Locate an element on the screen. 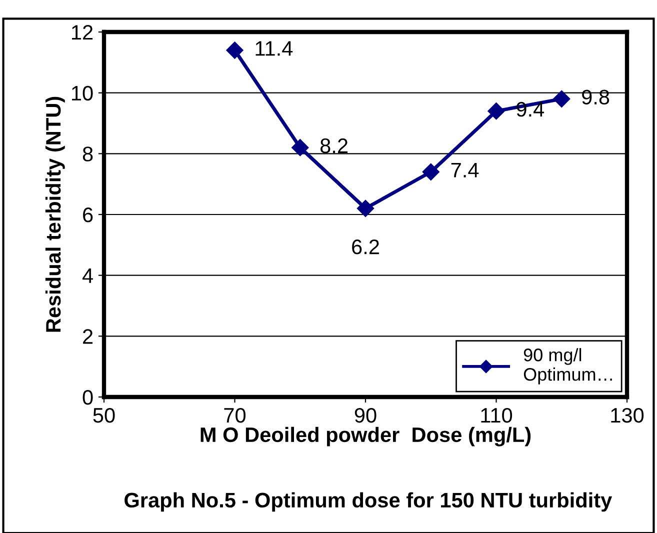 The image size is (657, 533). x-tick-label: 130 is located at coordinates (627, 415).